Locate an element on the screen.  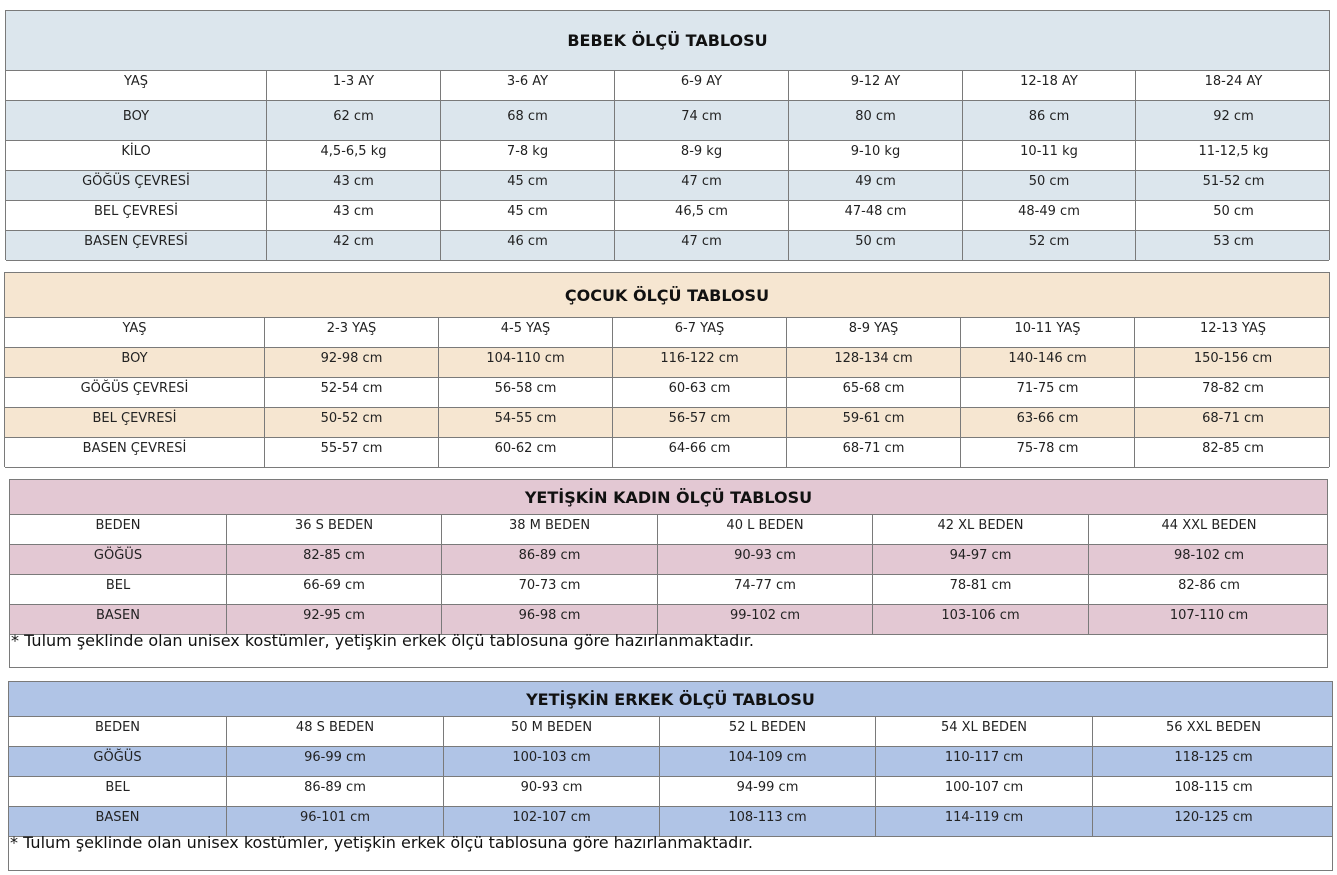
table-cell: 50 M BEDEN is located at coordinates (552, 731).